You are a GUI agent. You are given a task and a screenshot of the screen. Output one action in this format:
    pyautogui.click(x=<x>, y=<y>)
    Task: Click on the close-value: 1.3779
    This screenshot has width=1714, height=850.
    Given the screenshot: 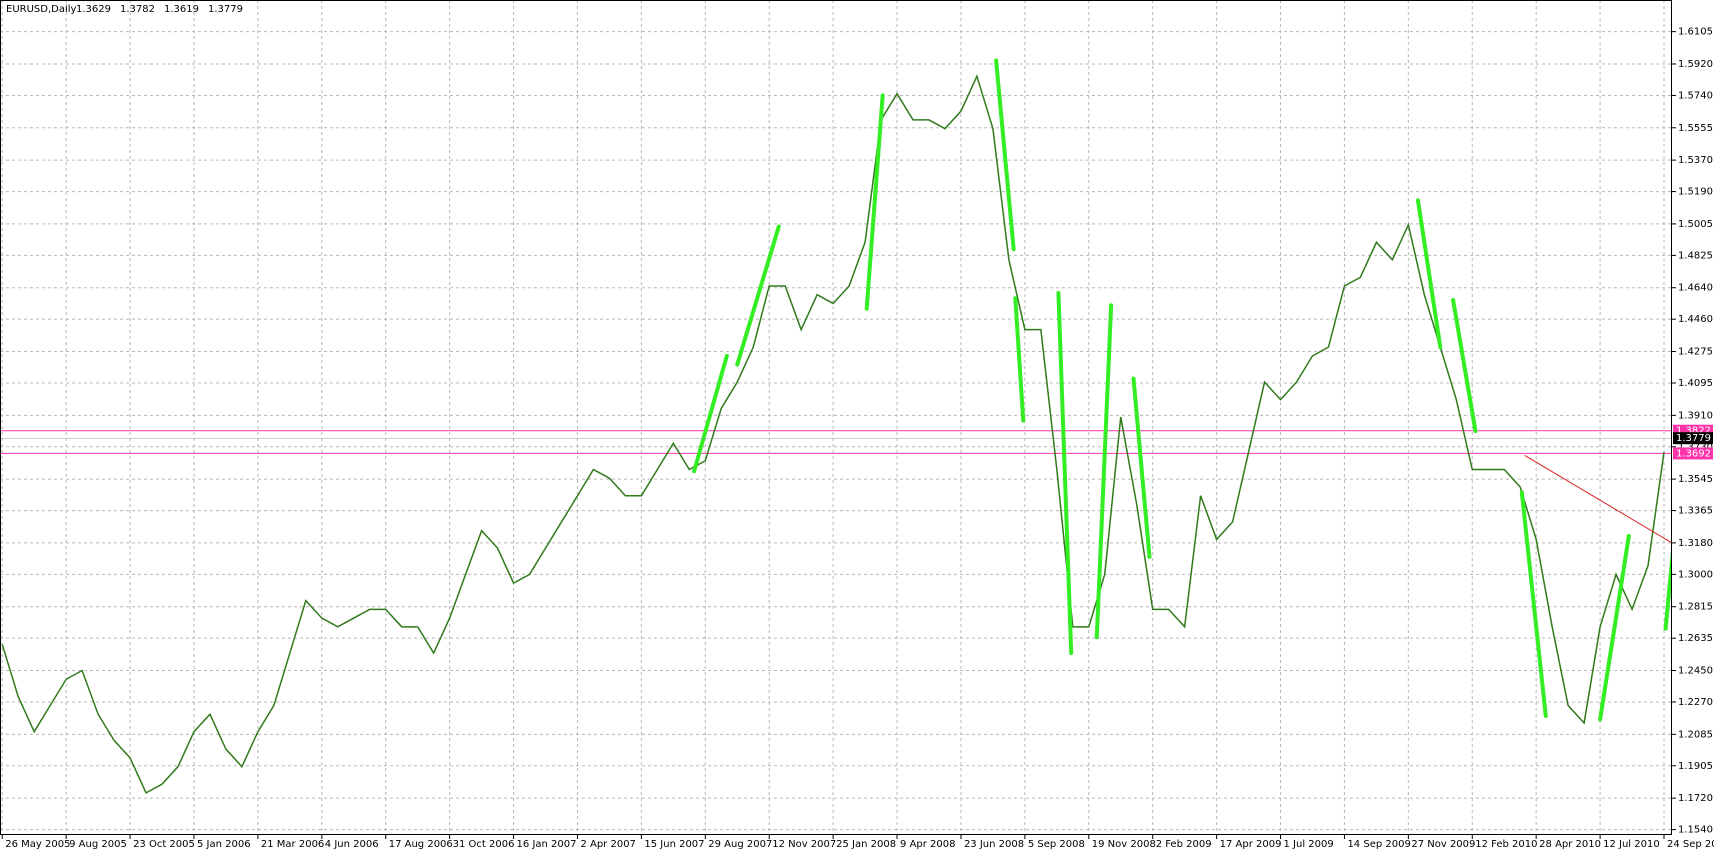 What is the action you would take?
    pyautogui.click(x=225, y=9)
    